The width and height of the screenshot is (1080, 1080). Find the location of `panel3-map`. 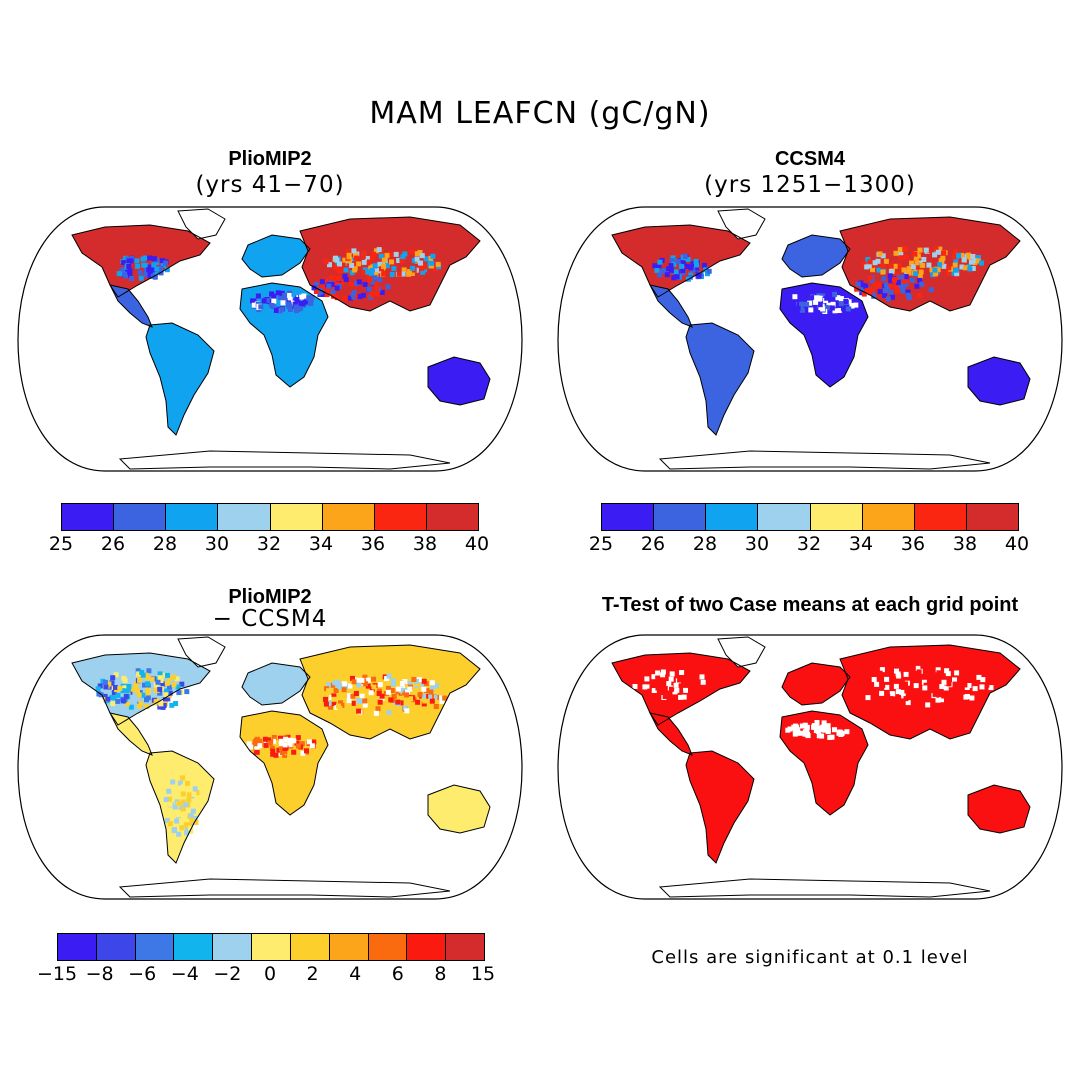

panel3-map is located at coordinates (270, 768).